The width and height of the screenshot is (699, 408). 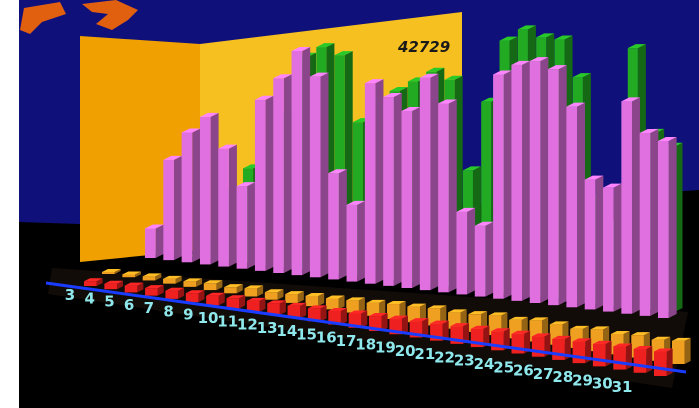 What do you see at coordinates (385, 348) in the screenshot?
I see `x-tick-label-19: 19` at bounding box center [385, 348].